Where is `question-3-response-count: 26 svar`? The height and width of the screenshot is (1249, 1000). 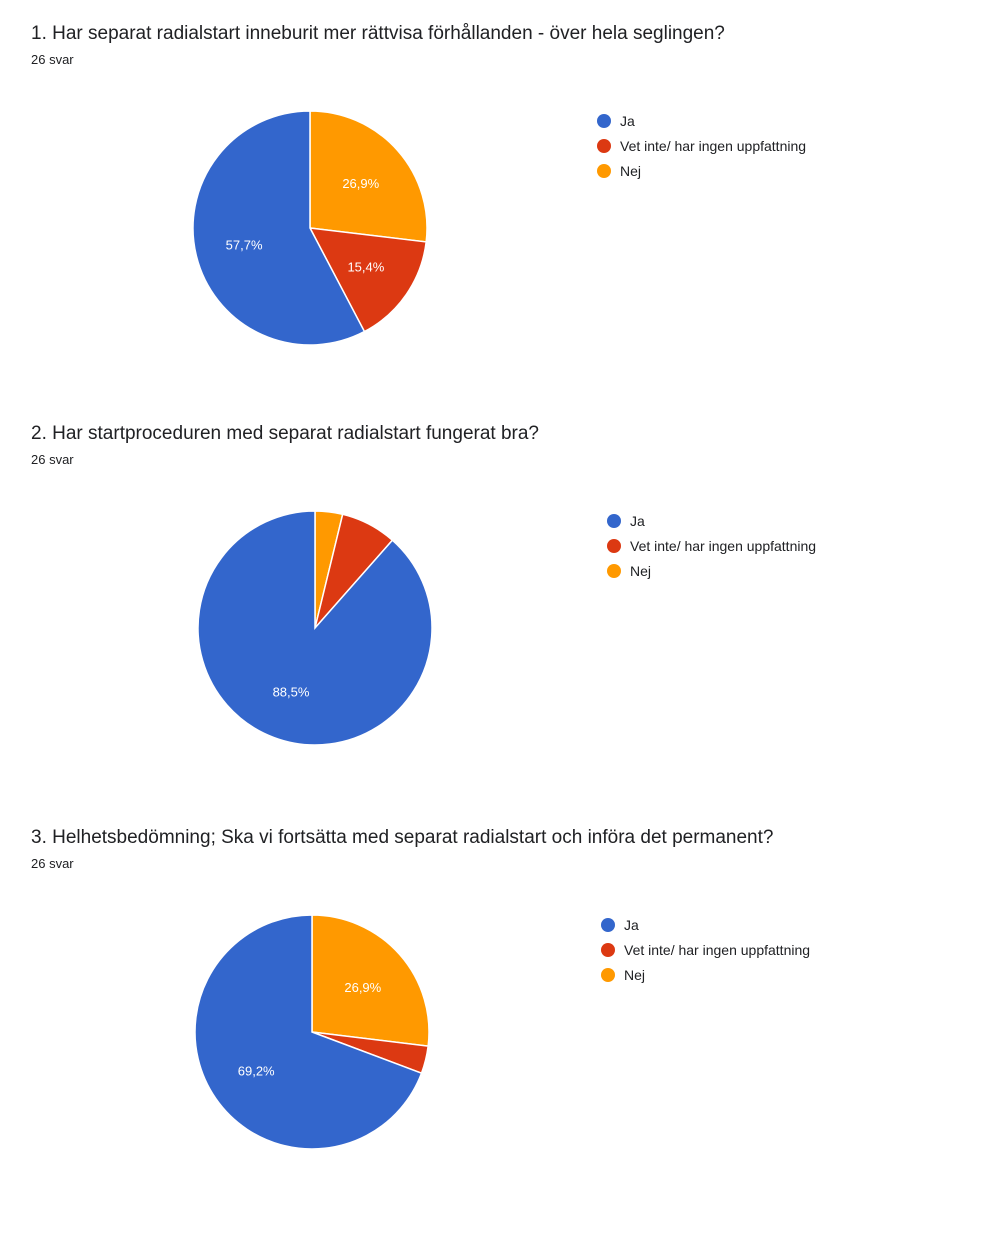 question-3-response-count: 26 svar is located at coordinates (52, 863).